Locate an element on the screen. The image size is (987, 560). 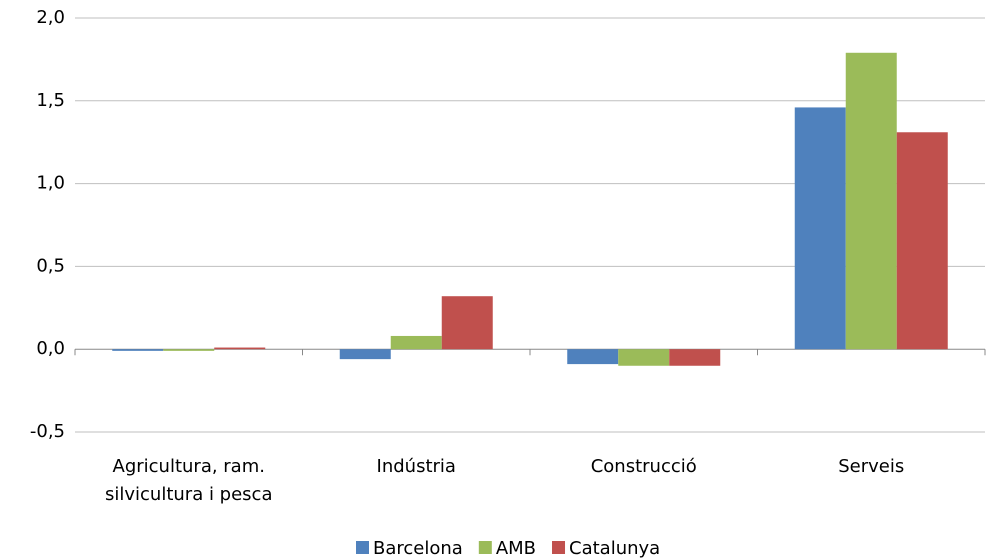
x-tick-label: Agricultura, ram. silvicultura i pesca is located at coordinates (189, 480).